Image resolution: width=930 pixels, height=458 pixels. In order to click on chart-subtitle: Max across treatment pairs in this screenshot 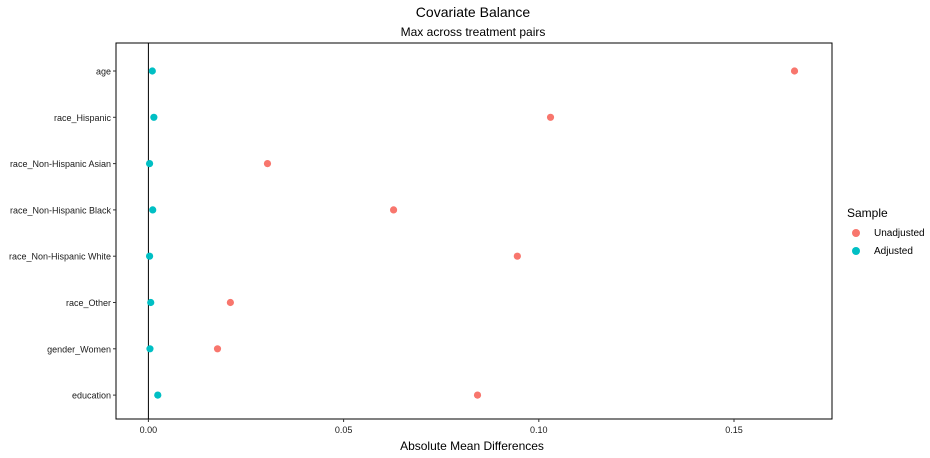, I will do `click(473, 32)`.